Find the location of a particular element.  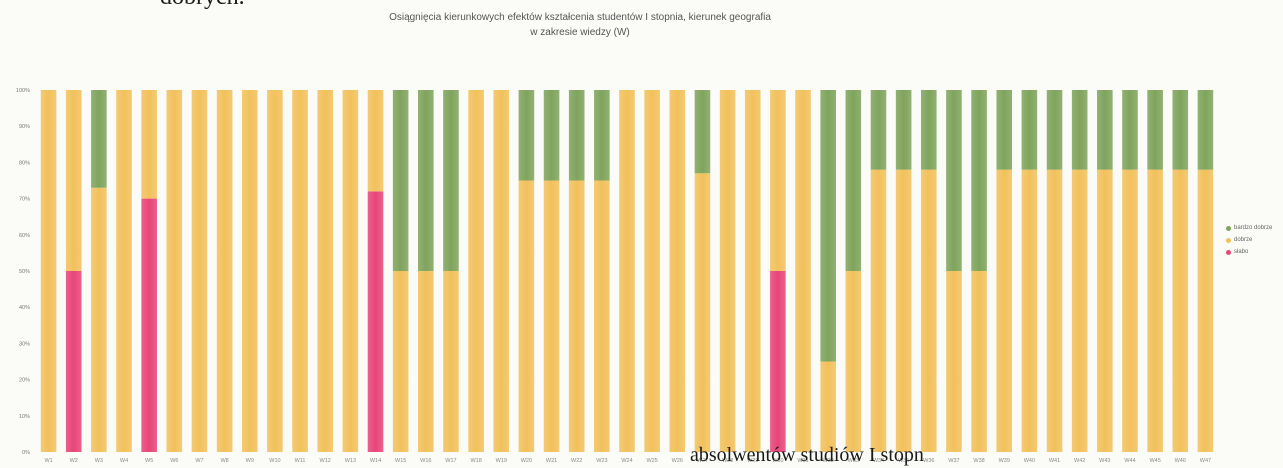

bar-segment-w34-dobrze is located at coordinates (878, 310).